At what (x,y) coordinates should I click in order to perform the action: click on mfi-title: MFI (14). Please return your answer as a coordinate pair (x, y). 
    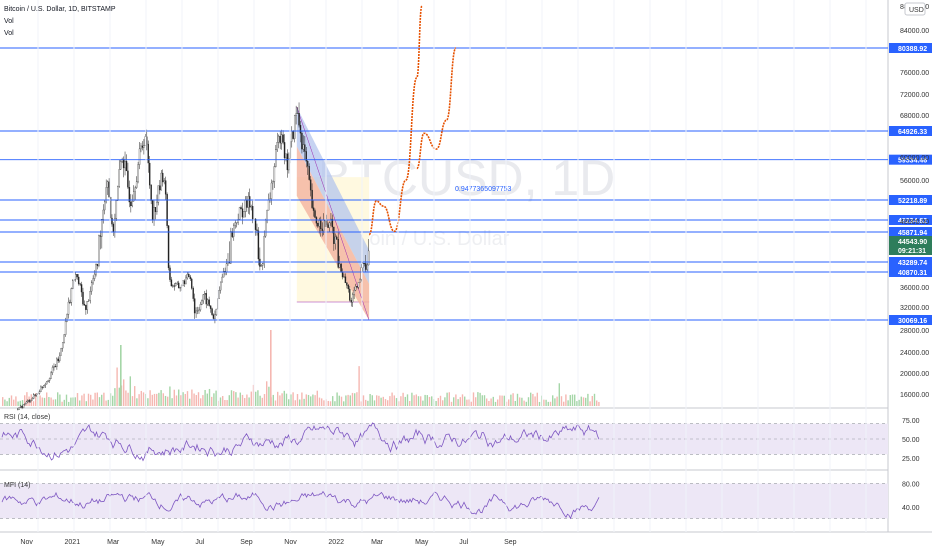
    Looking at the image, I should click on (17, 485).